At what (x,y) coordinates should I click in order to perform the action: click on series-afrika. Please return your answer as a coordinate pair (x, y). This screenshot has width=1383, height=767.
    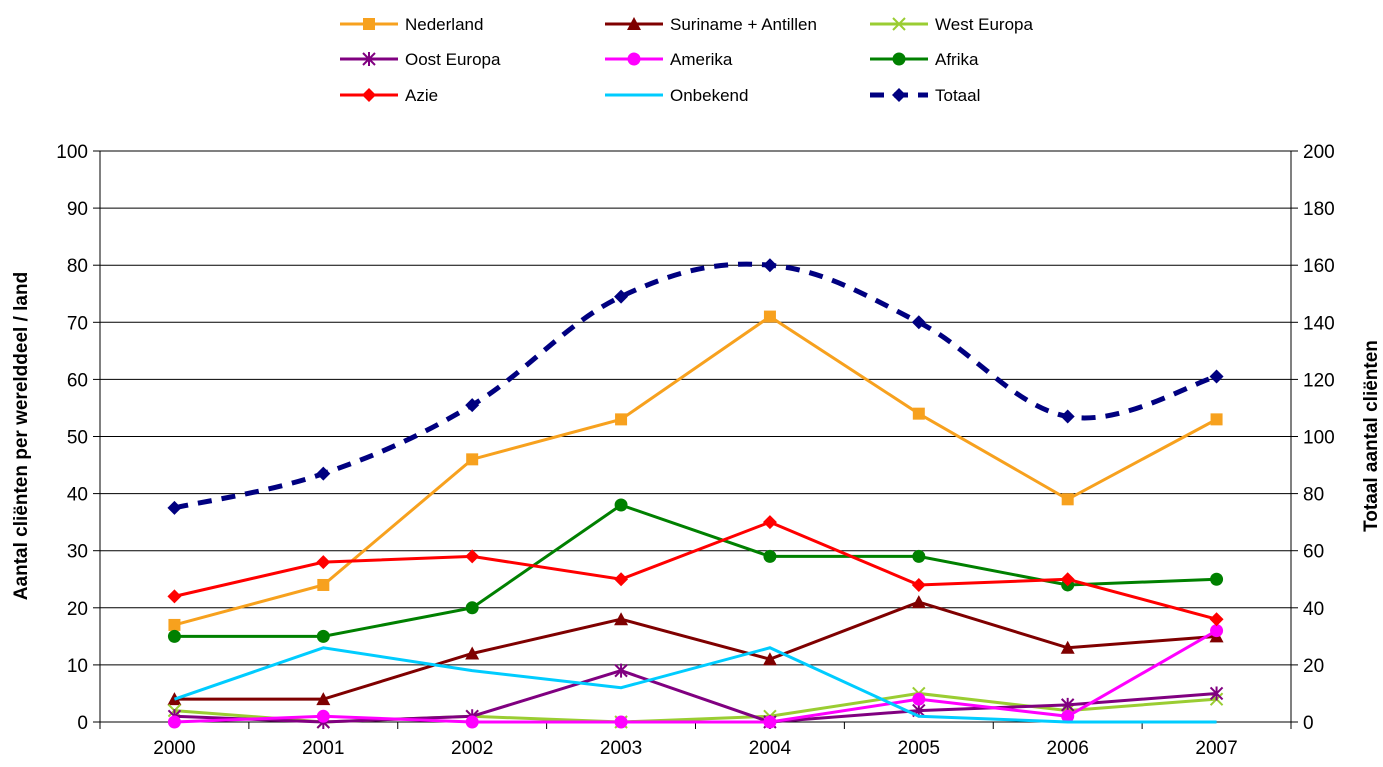
    Looking at the image, I should click on (695, 570).